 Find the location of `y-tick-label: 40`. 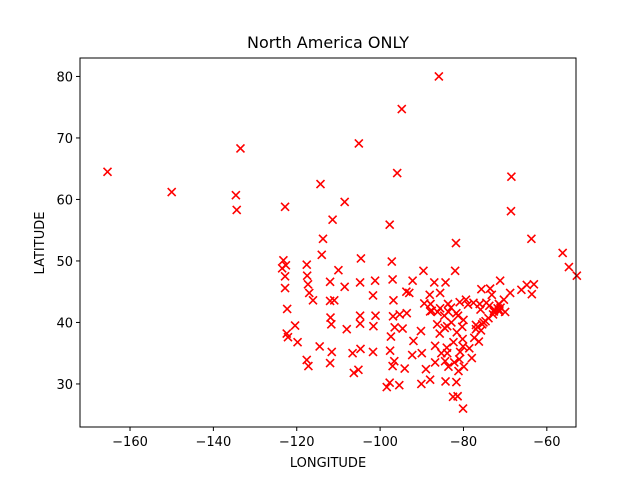

y-tick-label: 40 is located at coordinates (64, 323).